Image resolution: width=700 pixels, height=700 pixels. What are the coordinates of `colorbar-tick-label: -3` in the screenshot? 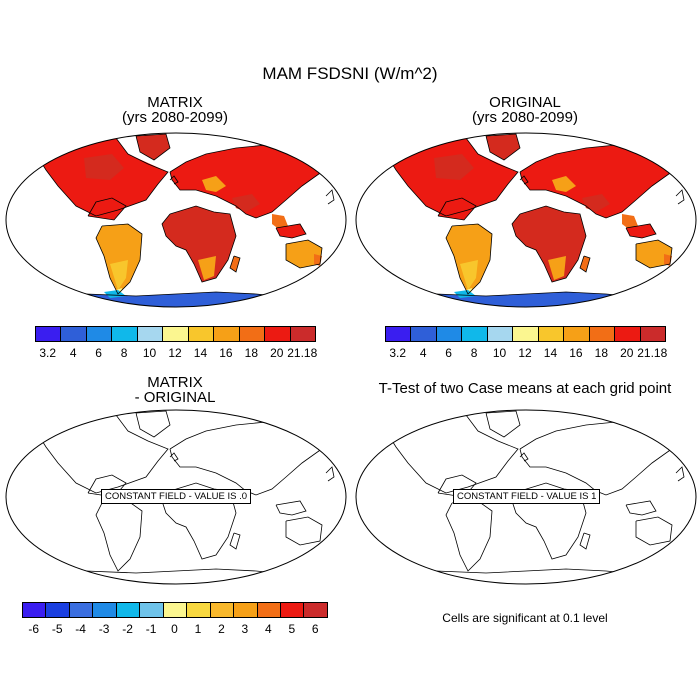 It's located at (104, 629).